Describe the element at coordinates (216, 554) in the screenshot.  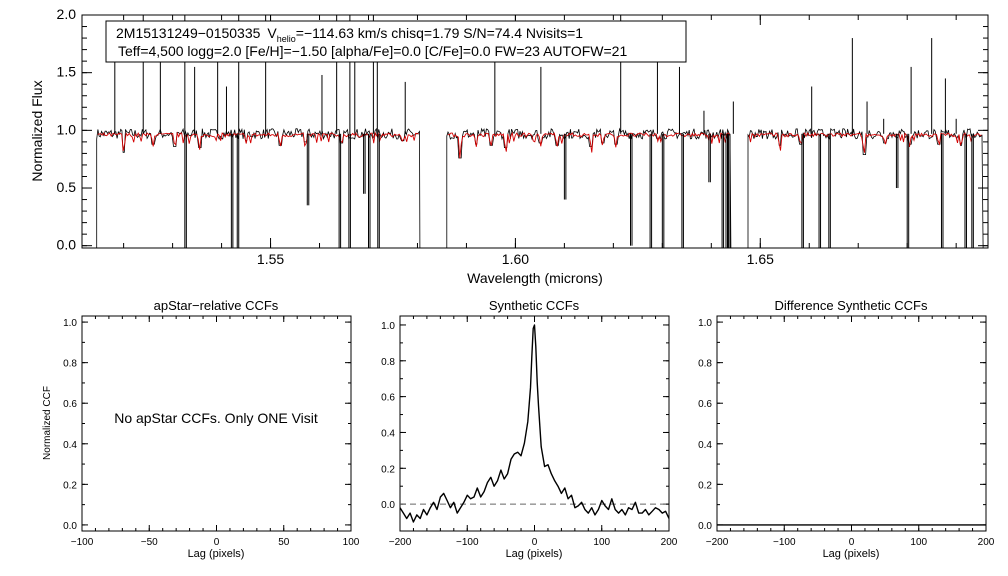
I see `apstar-ccf-x-axis-label: Lag (pixels)` at that location.